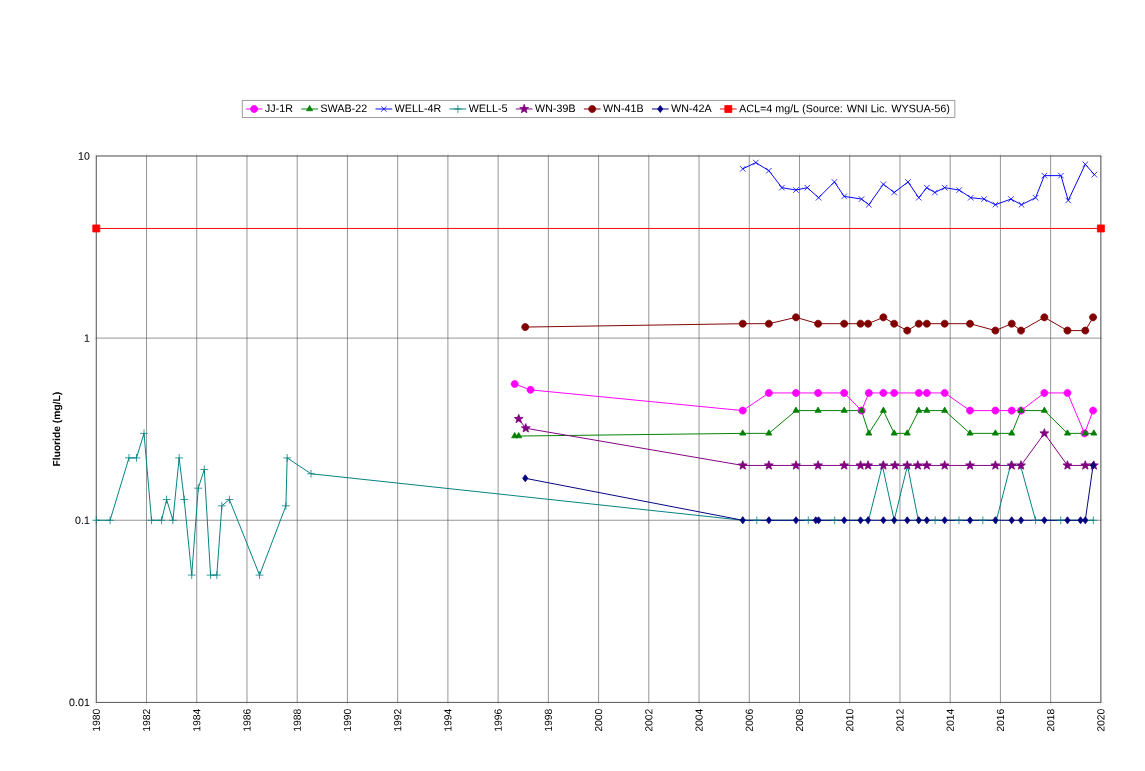 This screenshot has width=1145, height=771. What do you see at coordinates (950, 720) in the screenshot?
I see `x-tick-label: 2014` at bounding box center [950, 720].